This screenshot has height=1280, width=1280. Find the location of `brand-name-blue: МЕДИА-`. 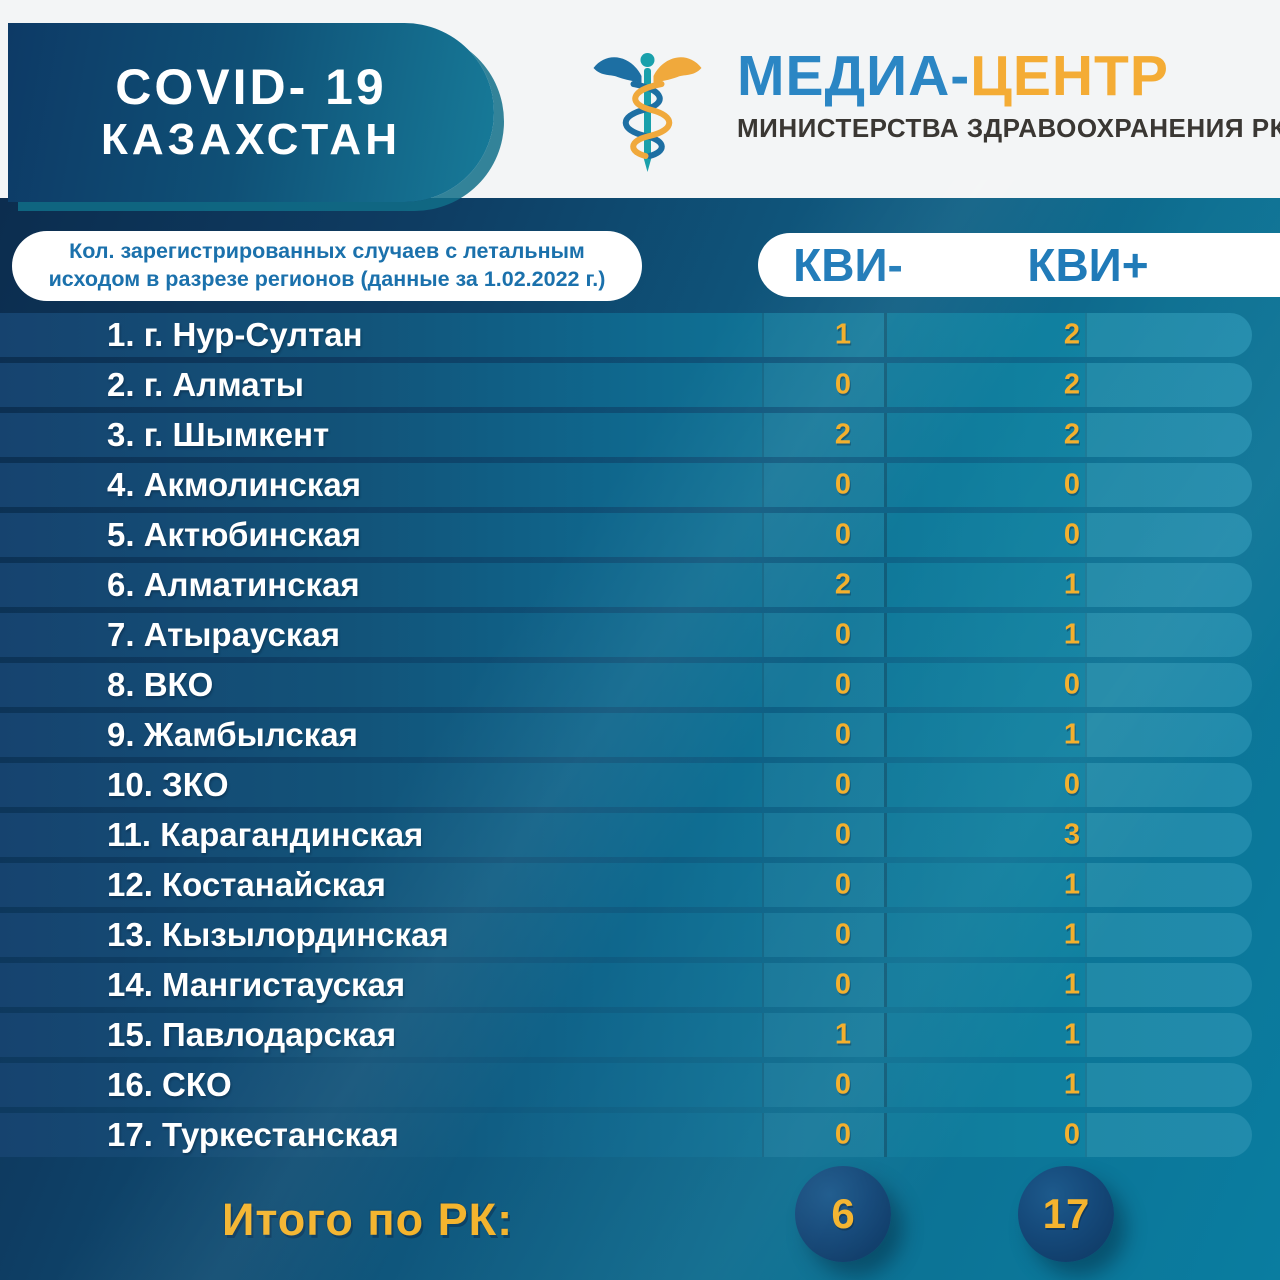

brand-name-blue: МЕДИА- is located at coordinates (854, 76).